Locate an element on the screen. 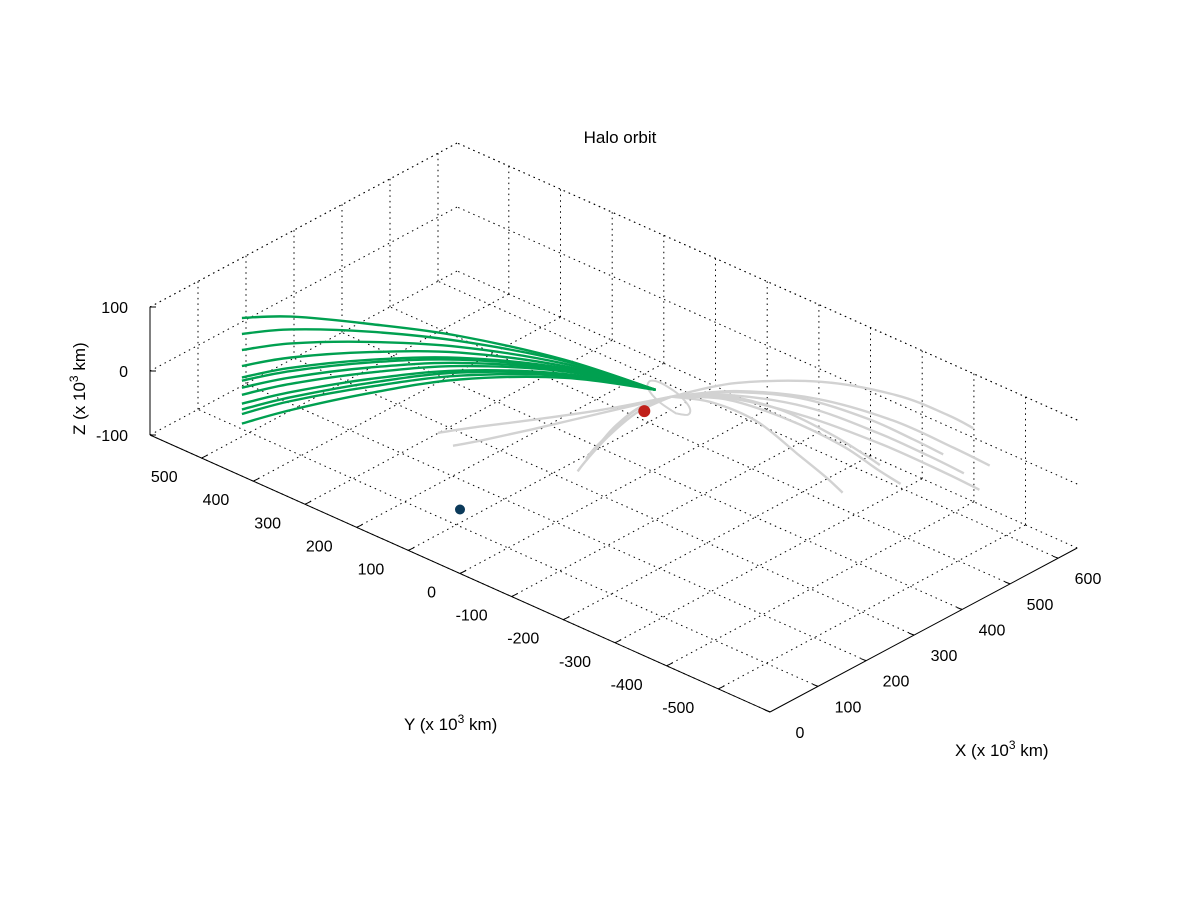 This screenshot has height=901, width=1200. y-tick-label: -300 is located at coordinates (575, 662).